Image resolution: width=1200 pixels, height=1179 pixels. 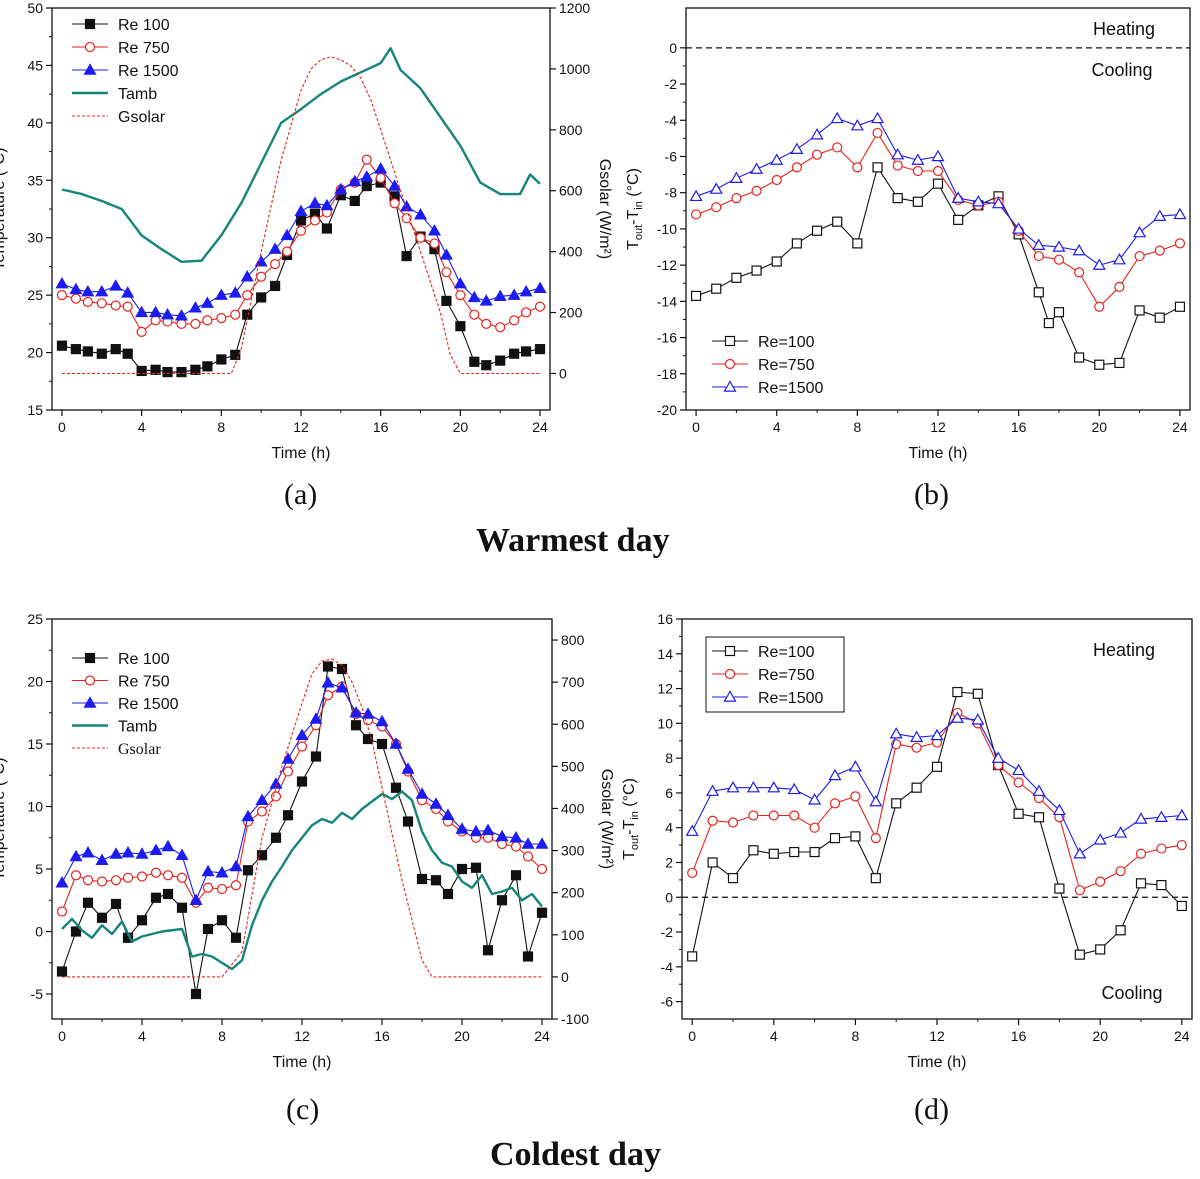 What do you see at coordinates (540, 427) in the screenshot?
I see `x-tick-label: 24` at bounding box center [540, 427].